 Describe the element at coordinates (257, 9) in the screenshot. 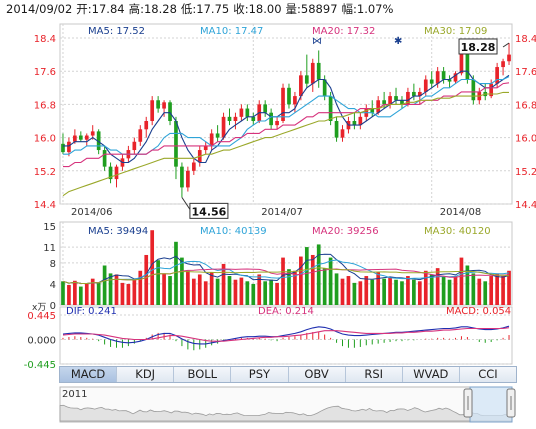

I see `close-price: 收:18.00` at that location.